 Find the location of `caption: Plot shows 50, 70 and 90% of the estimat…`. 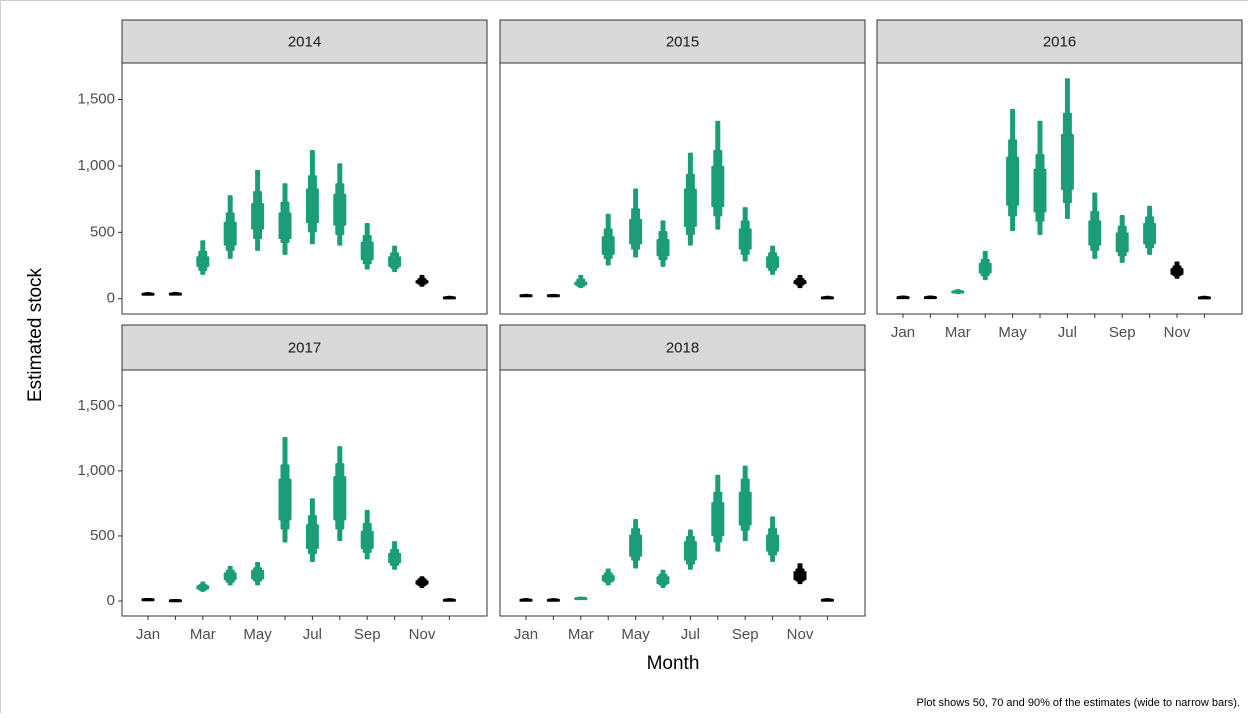

caption: Plot shows 50, 70 and 90% of the estimat… is located at coordinates (1078, 703).